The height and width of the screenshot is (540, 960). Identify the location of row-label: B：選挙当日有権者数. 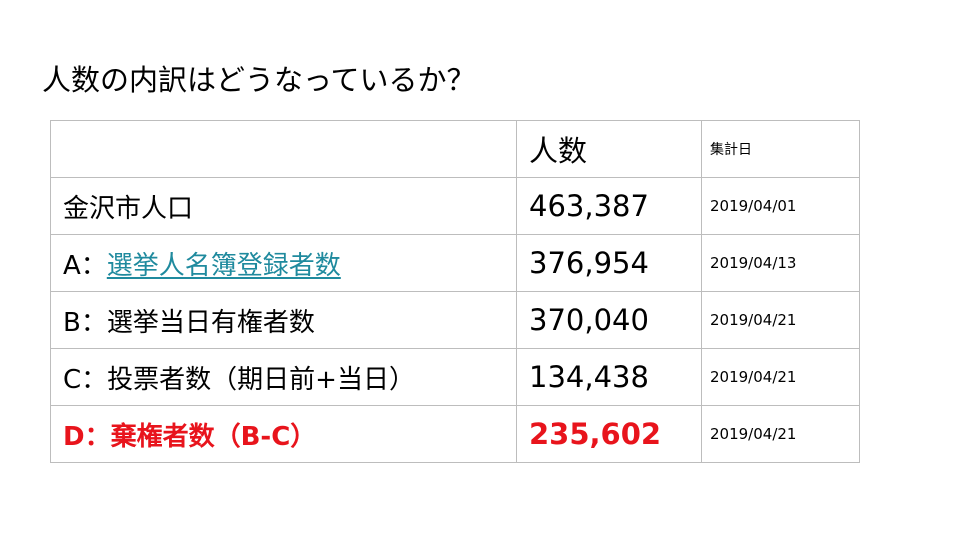
(283, 320).